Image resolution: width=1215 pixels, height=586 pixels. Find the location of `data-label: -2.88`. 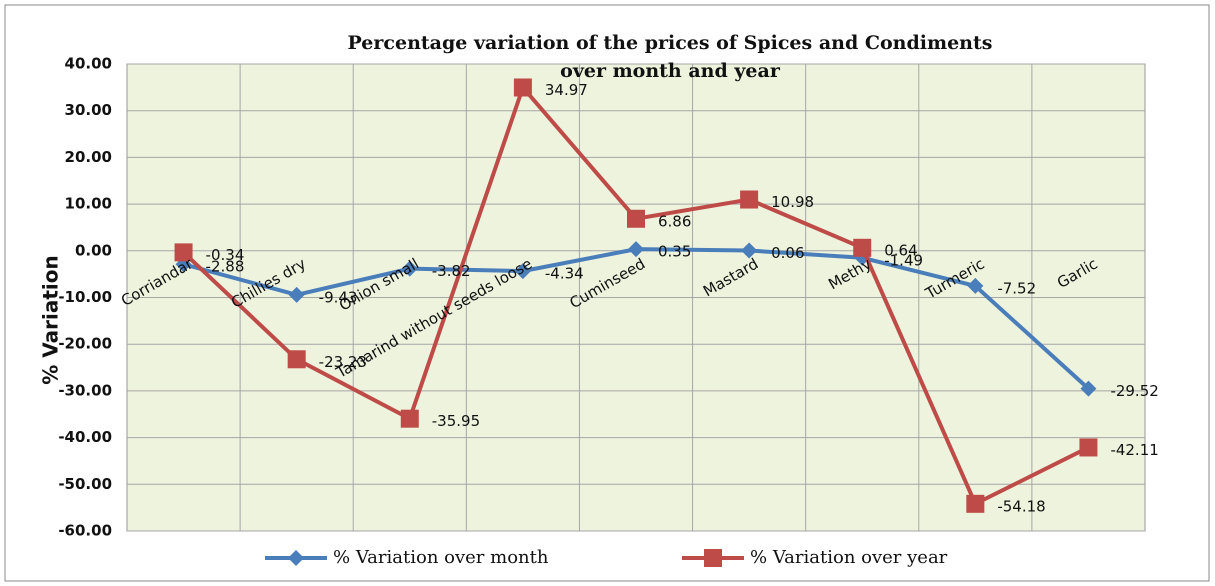

data-label: -2.88 is located at coordinates (225, 267).